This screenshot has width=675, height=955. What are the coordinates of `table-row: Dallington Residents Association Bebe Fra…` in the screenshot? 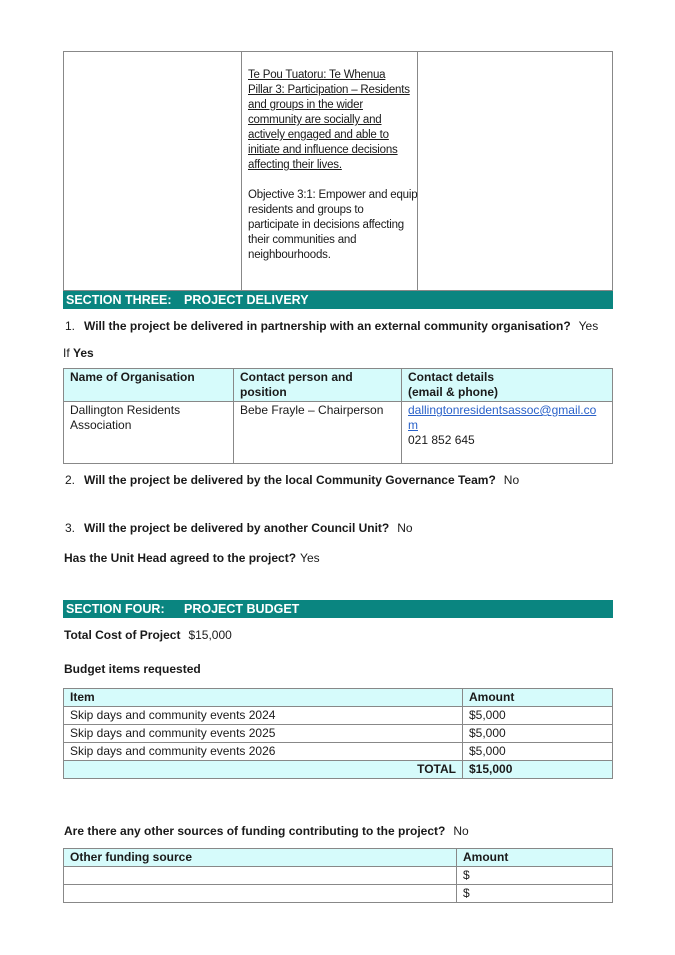 It's located at (338, 432).